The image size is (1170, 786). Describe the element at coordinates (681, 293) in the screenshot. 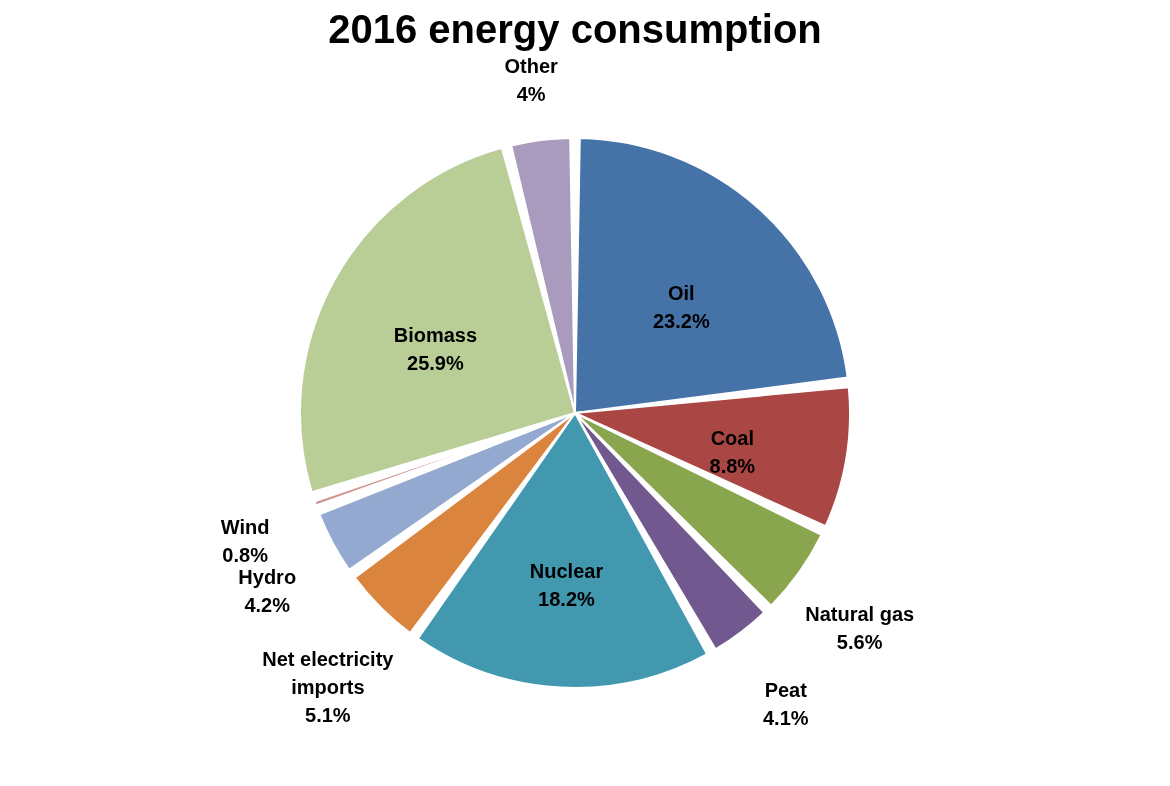

I see `slice-label: Oil` at that location.